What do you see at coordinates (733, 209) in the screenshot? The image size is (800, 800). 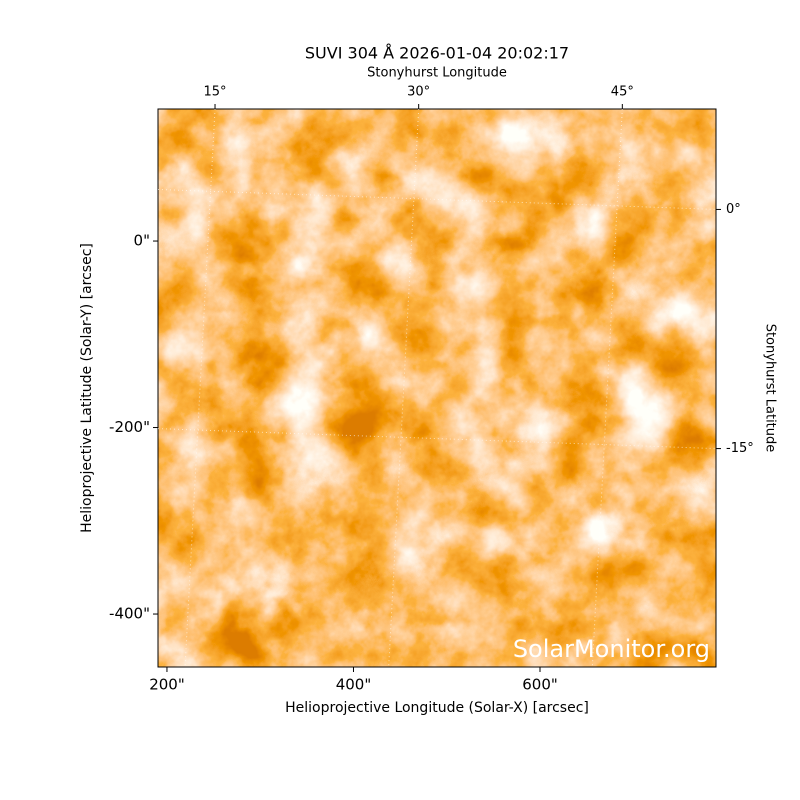 I see `y2-tick-label: 0°` at bounding box center [733, 209].